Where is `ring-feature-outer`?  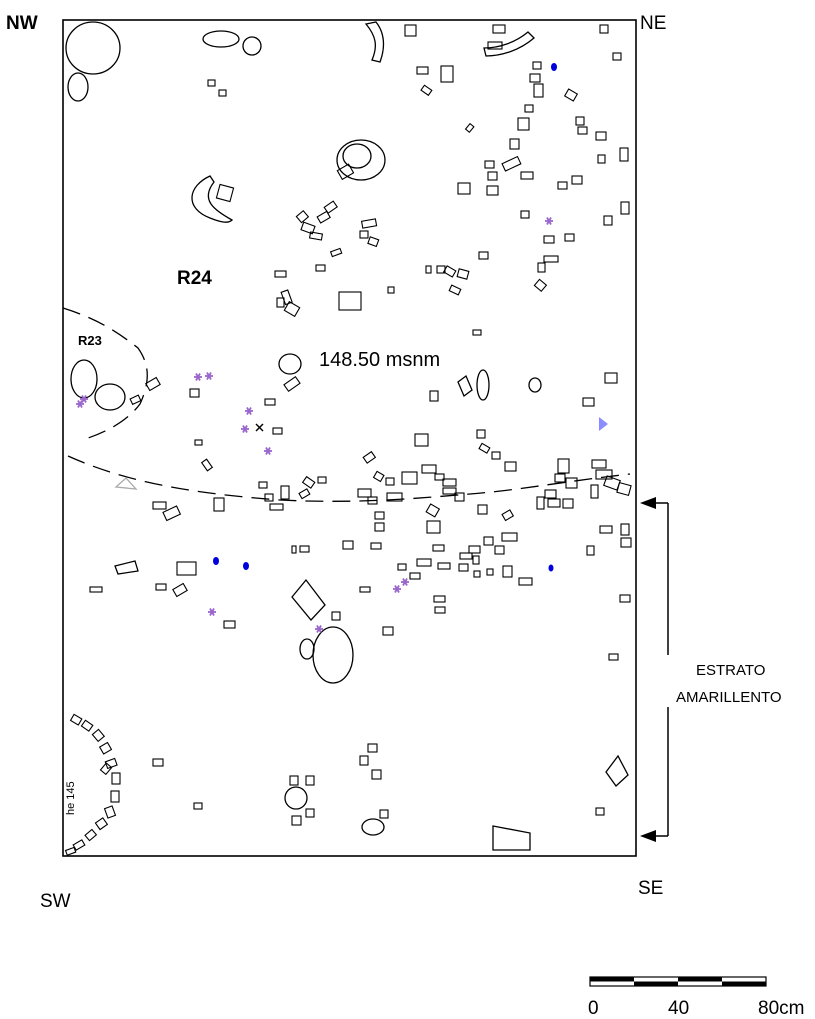
ring-feature-outer is located at coordinates (361, 160).